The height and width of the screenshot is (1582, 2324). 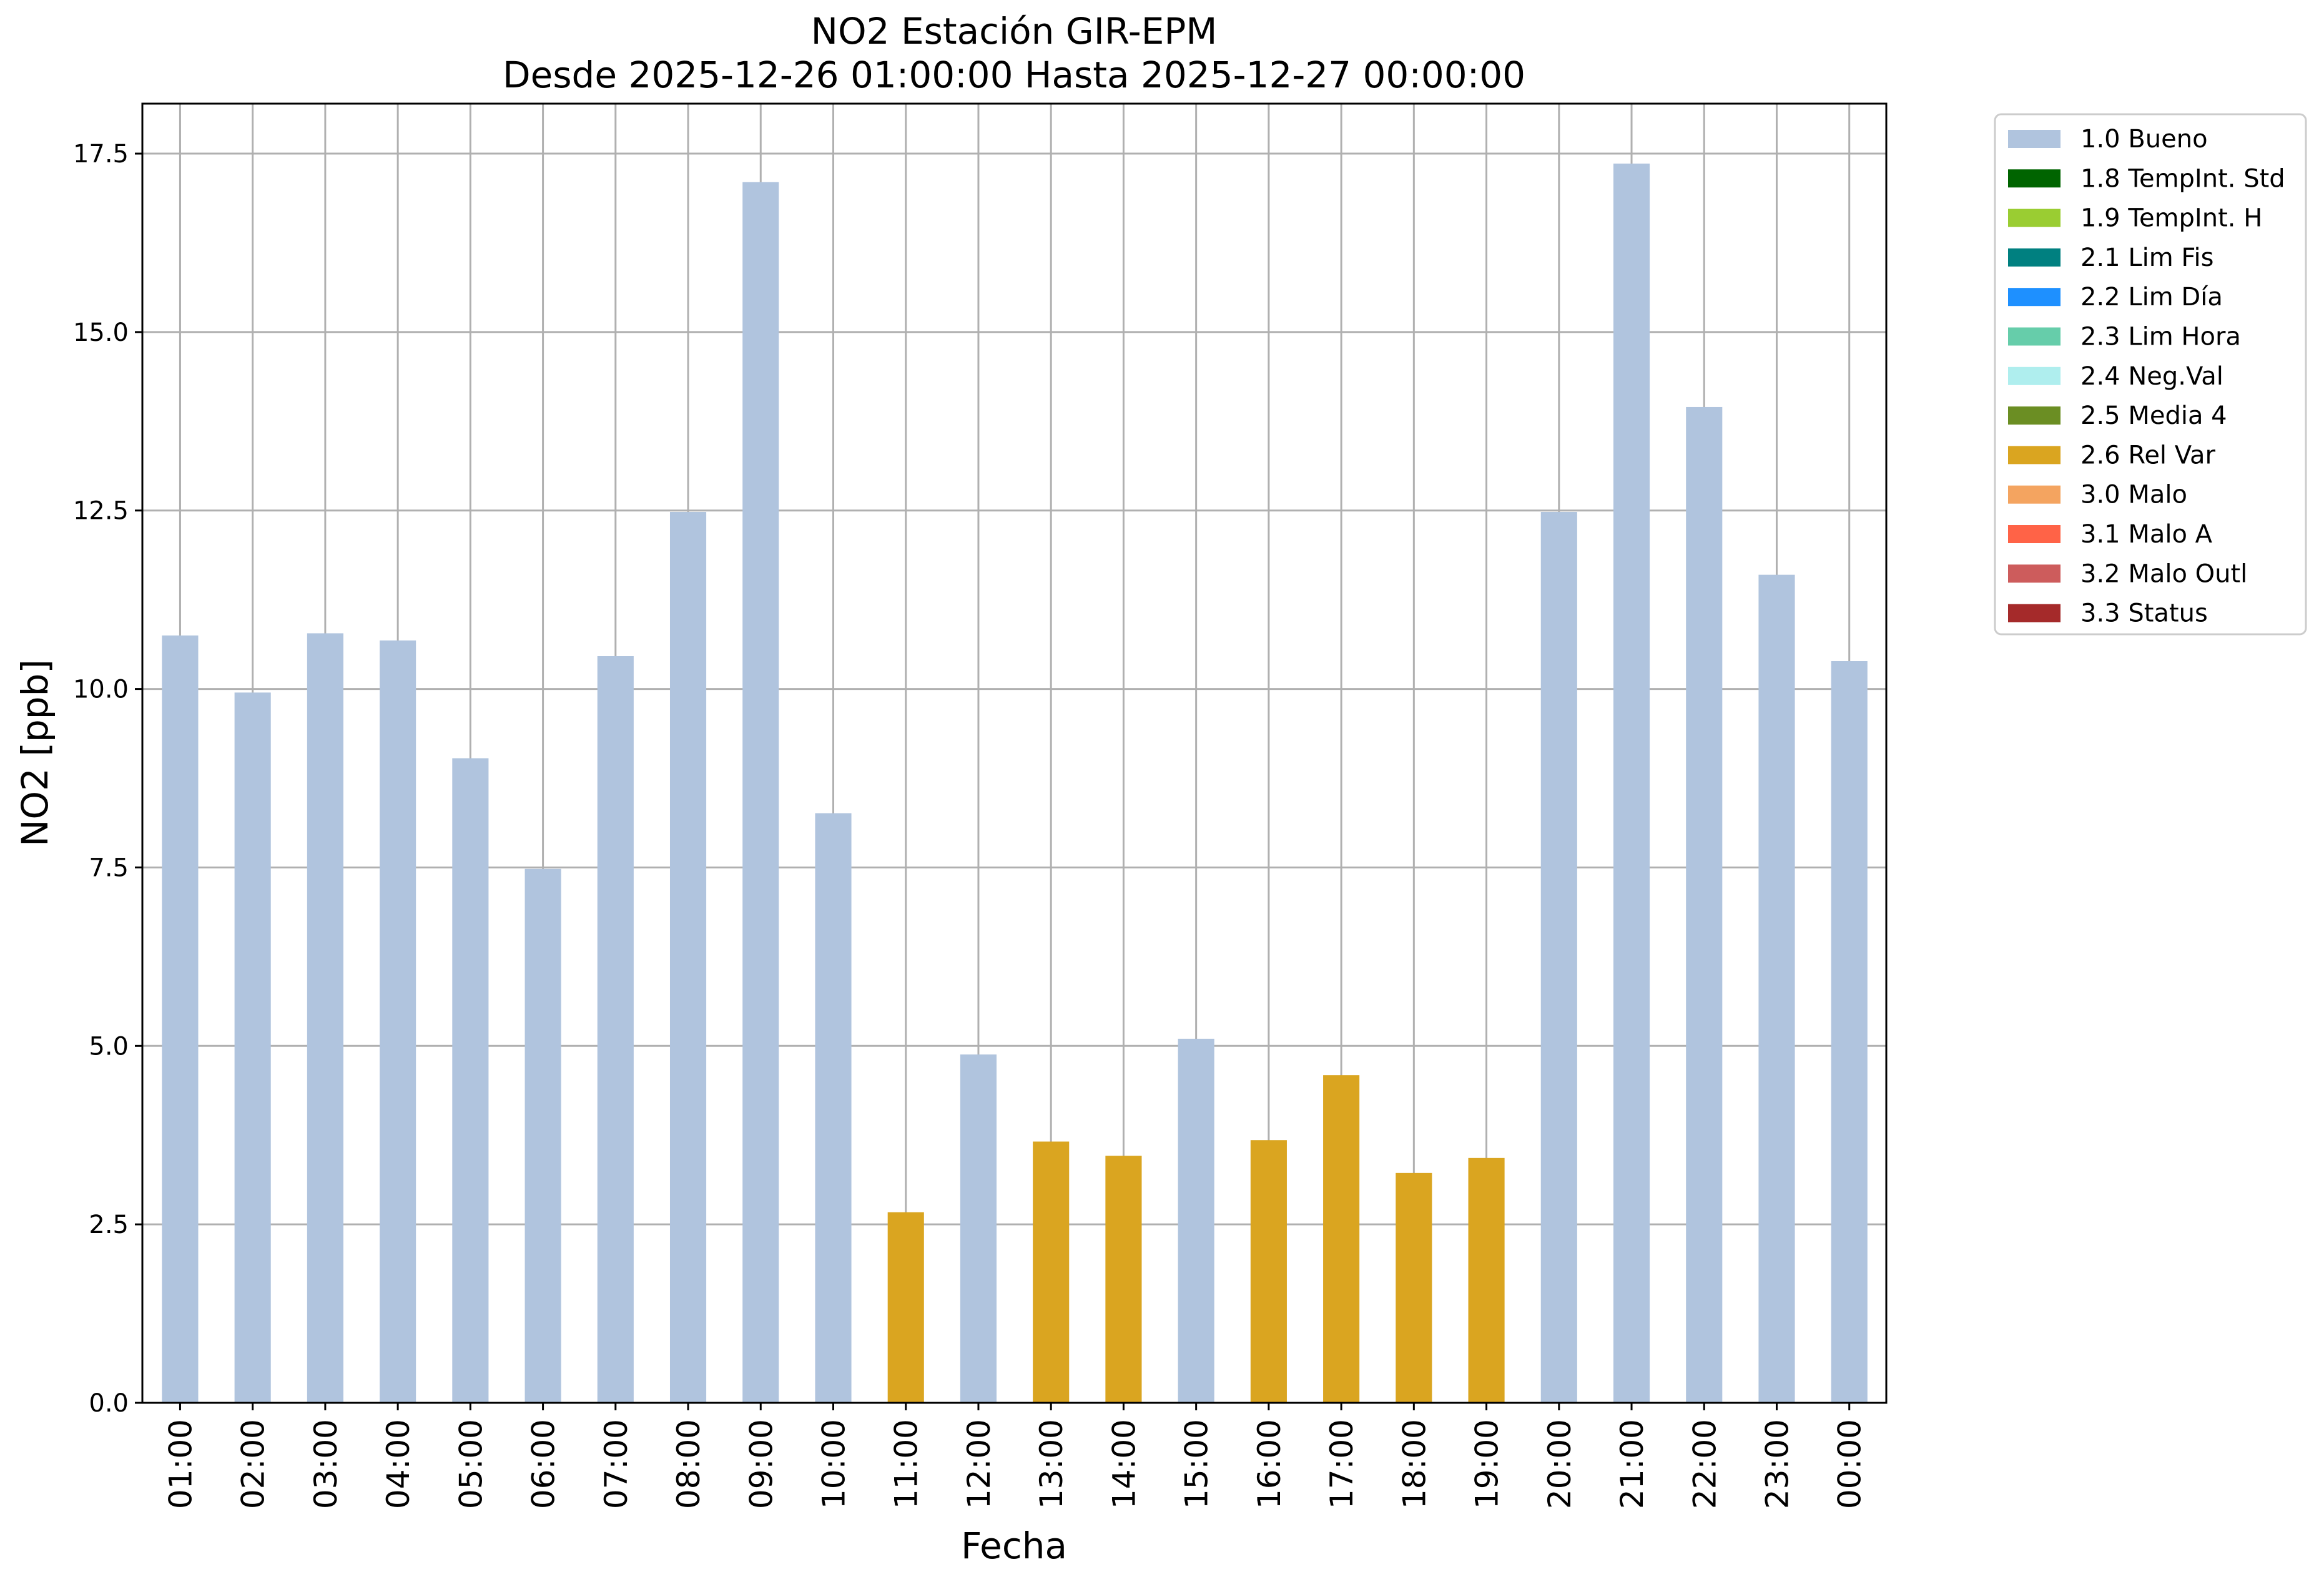 What do you see at coordinates (833, 1108) in the screenshot?
I see `bar-10:00` at bounding box center [833, 1108].